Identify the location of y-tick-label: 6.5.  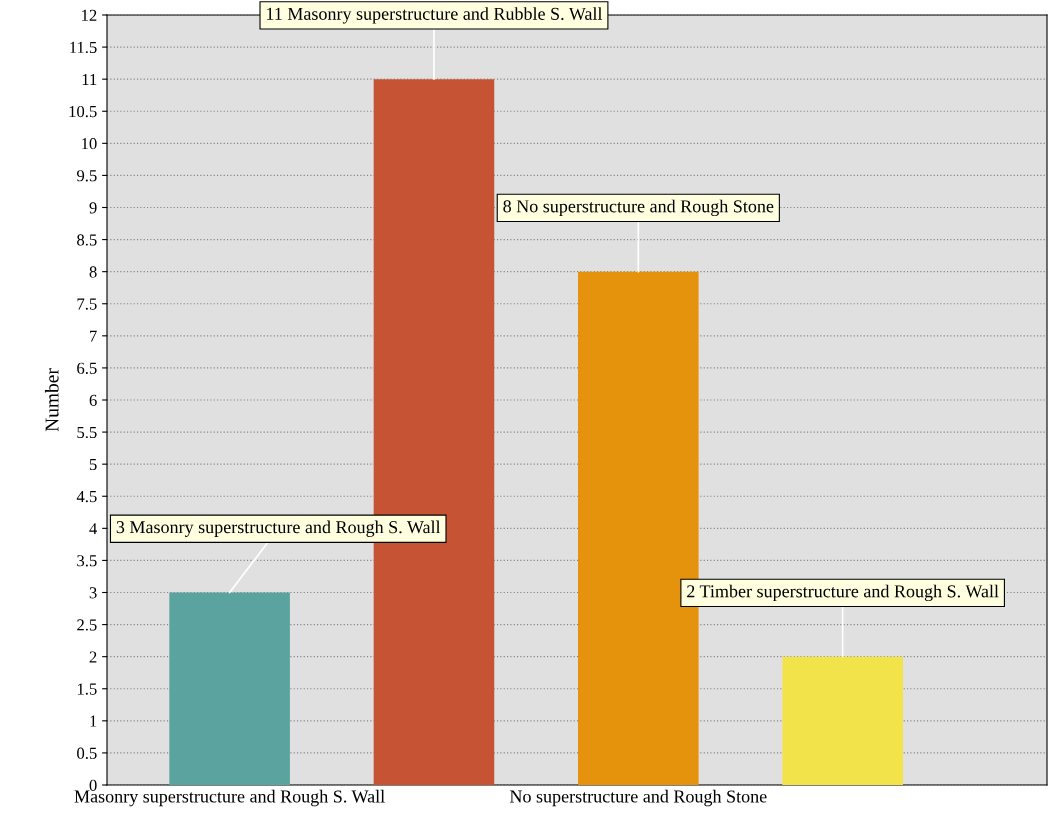
(87, 368).